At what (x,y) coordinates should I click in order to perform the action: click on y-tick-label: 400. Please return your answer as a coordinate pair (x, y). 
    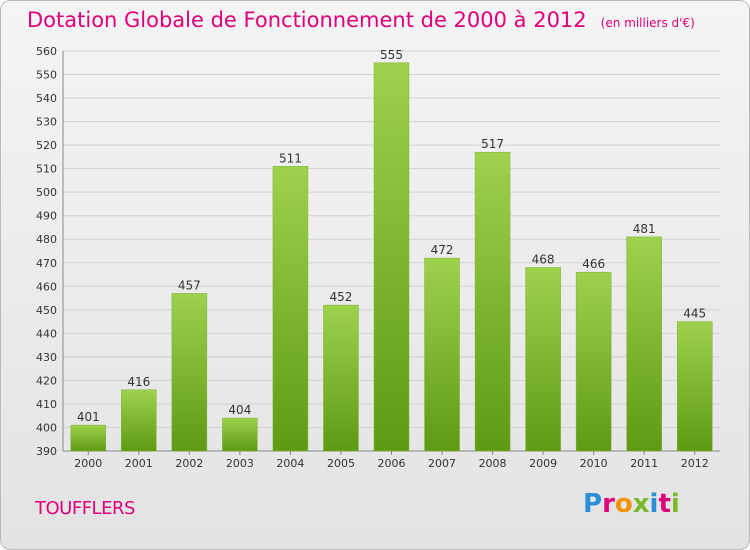
    Looking at the image, I should click on (46, 427).